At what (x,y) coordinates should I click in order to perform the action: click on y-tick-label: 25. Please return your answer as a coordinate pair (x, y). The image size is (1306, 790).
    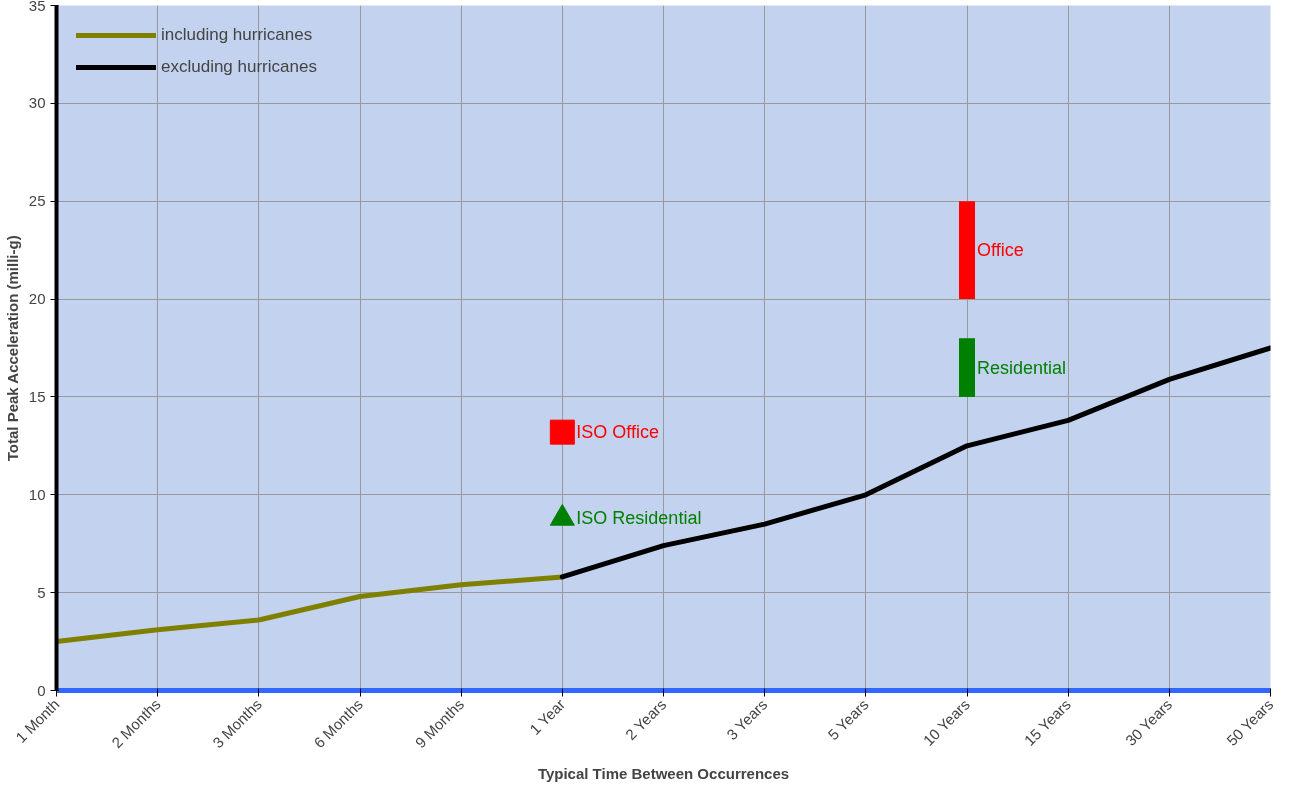
    Looking at the image, I should click on (37, 201).